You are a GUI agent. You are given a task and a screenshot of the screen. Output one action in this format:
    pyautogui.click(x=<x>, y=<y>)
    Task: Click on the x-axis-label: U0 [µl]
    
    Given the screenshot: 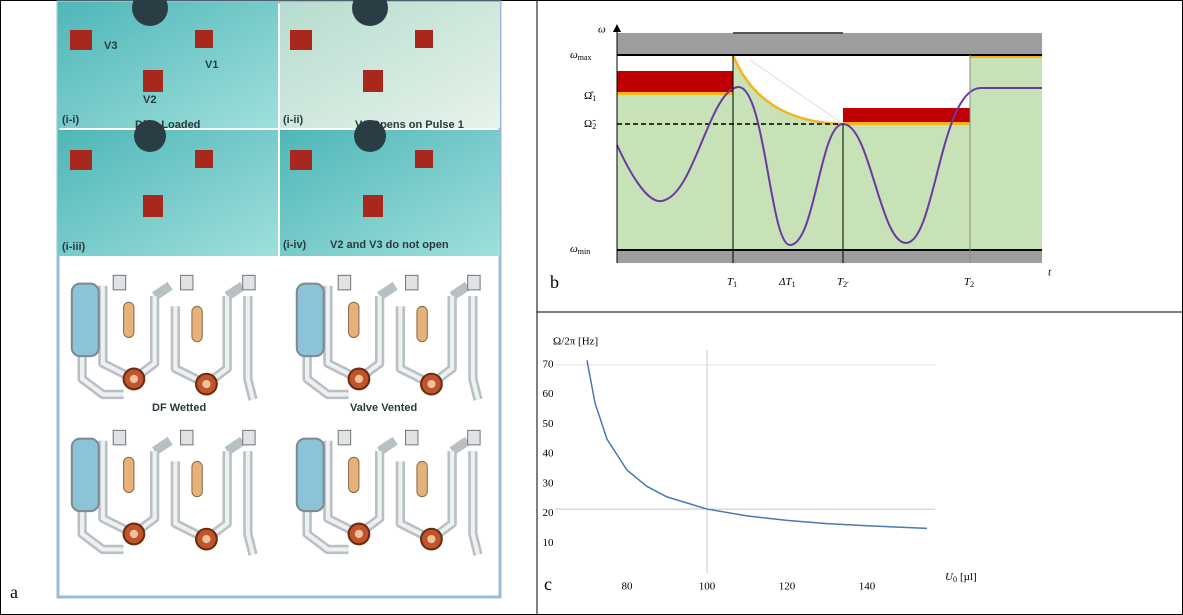 What is the action you would take?
    pyautogui.click(x=961, y=577)
    